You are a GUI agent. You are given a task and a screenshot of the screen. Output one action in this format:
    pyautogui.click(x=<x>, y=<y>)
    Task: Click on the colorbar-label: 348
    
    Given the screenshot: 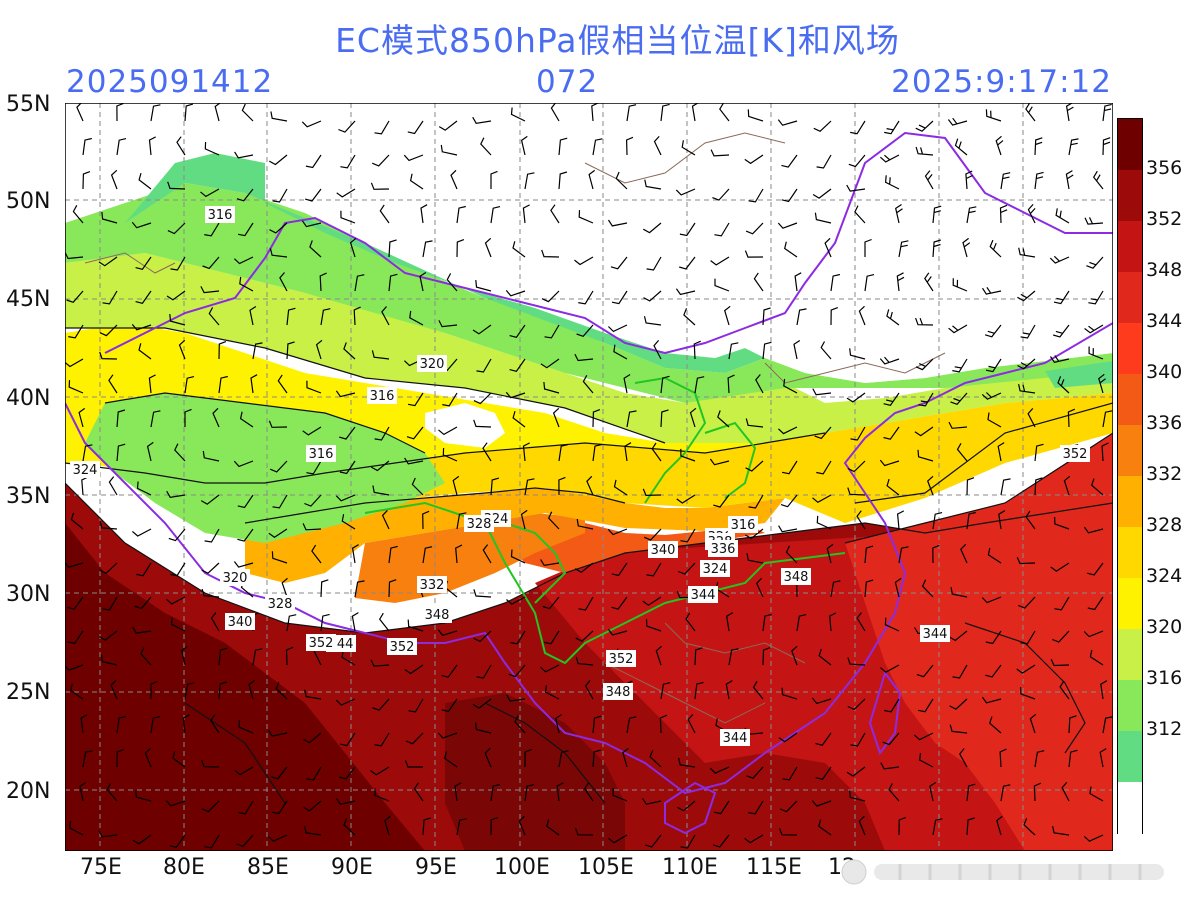 What is the action you would take?
    pyautogui.click(x=1164, y=270)
    